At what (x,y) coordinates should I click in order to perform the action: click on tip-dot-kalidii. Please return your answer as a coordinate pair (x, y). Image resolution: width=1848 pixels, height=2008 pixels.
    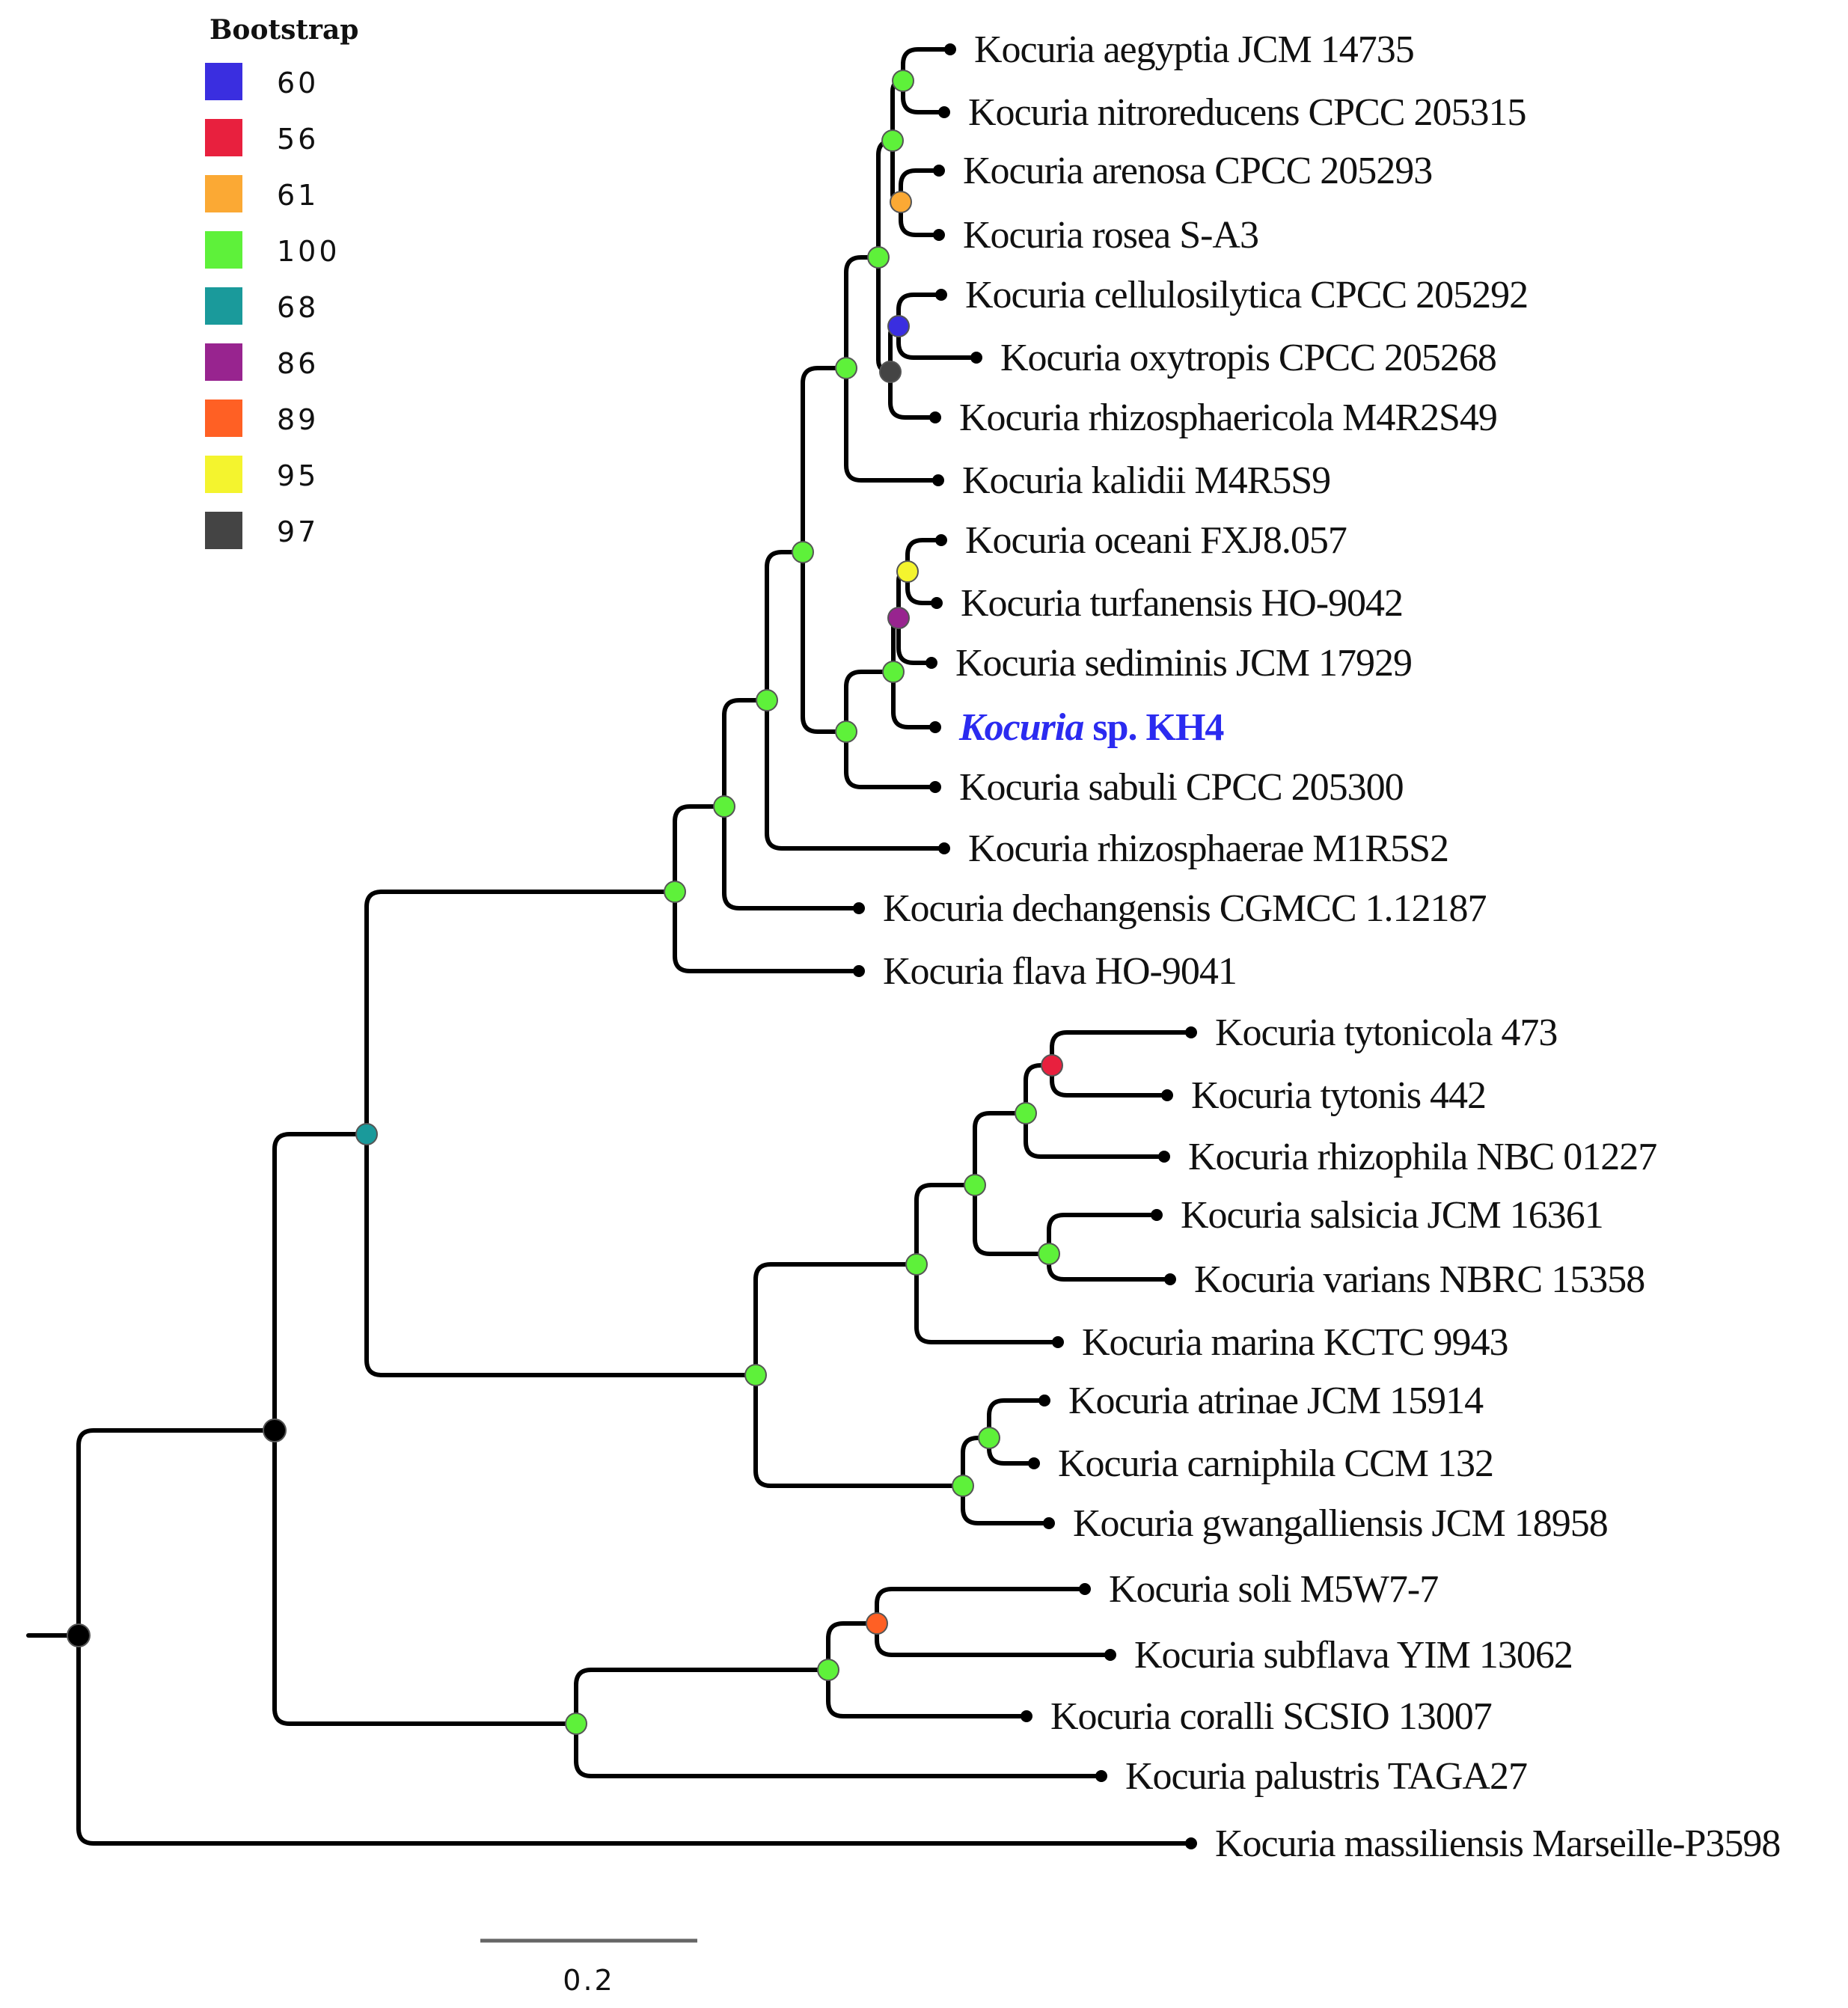
    Looking at the image, I should click on (938, 480).